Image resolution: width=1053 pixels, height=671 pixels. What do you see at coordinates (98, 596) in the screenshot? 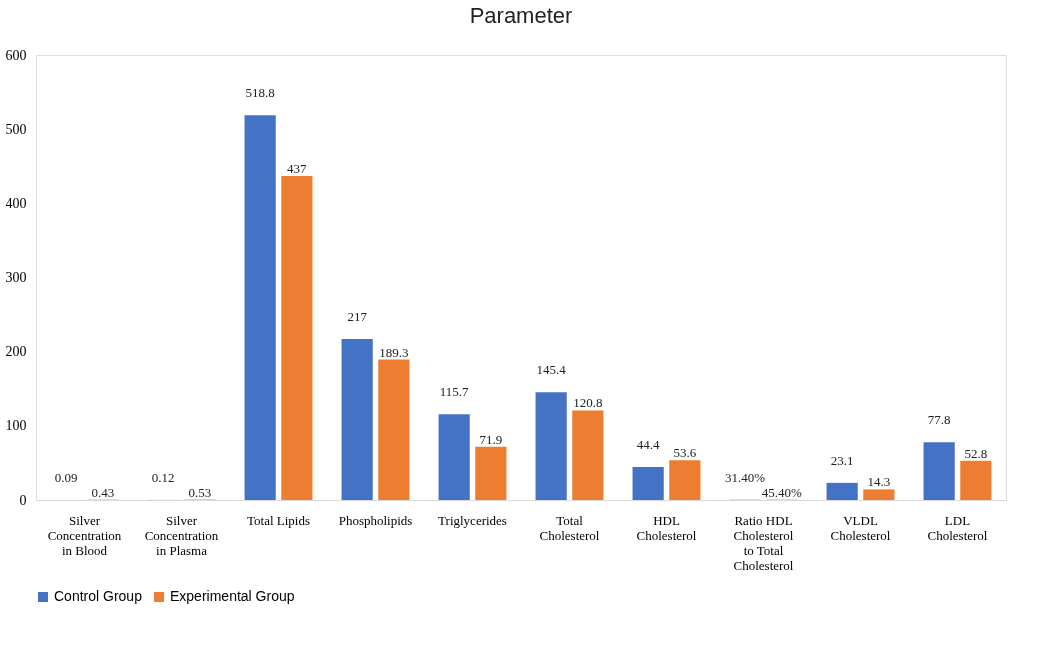
I see `legend-label: Control Group` at bounding box center [98, 596].